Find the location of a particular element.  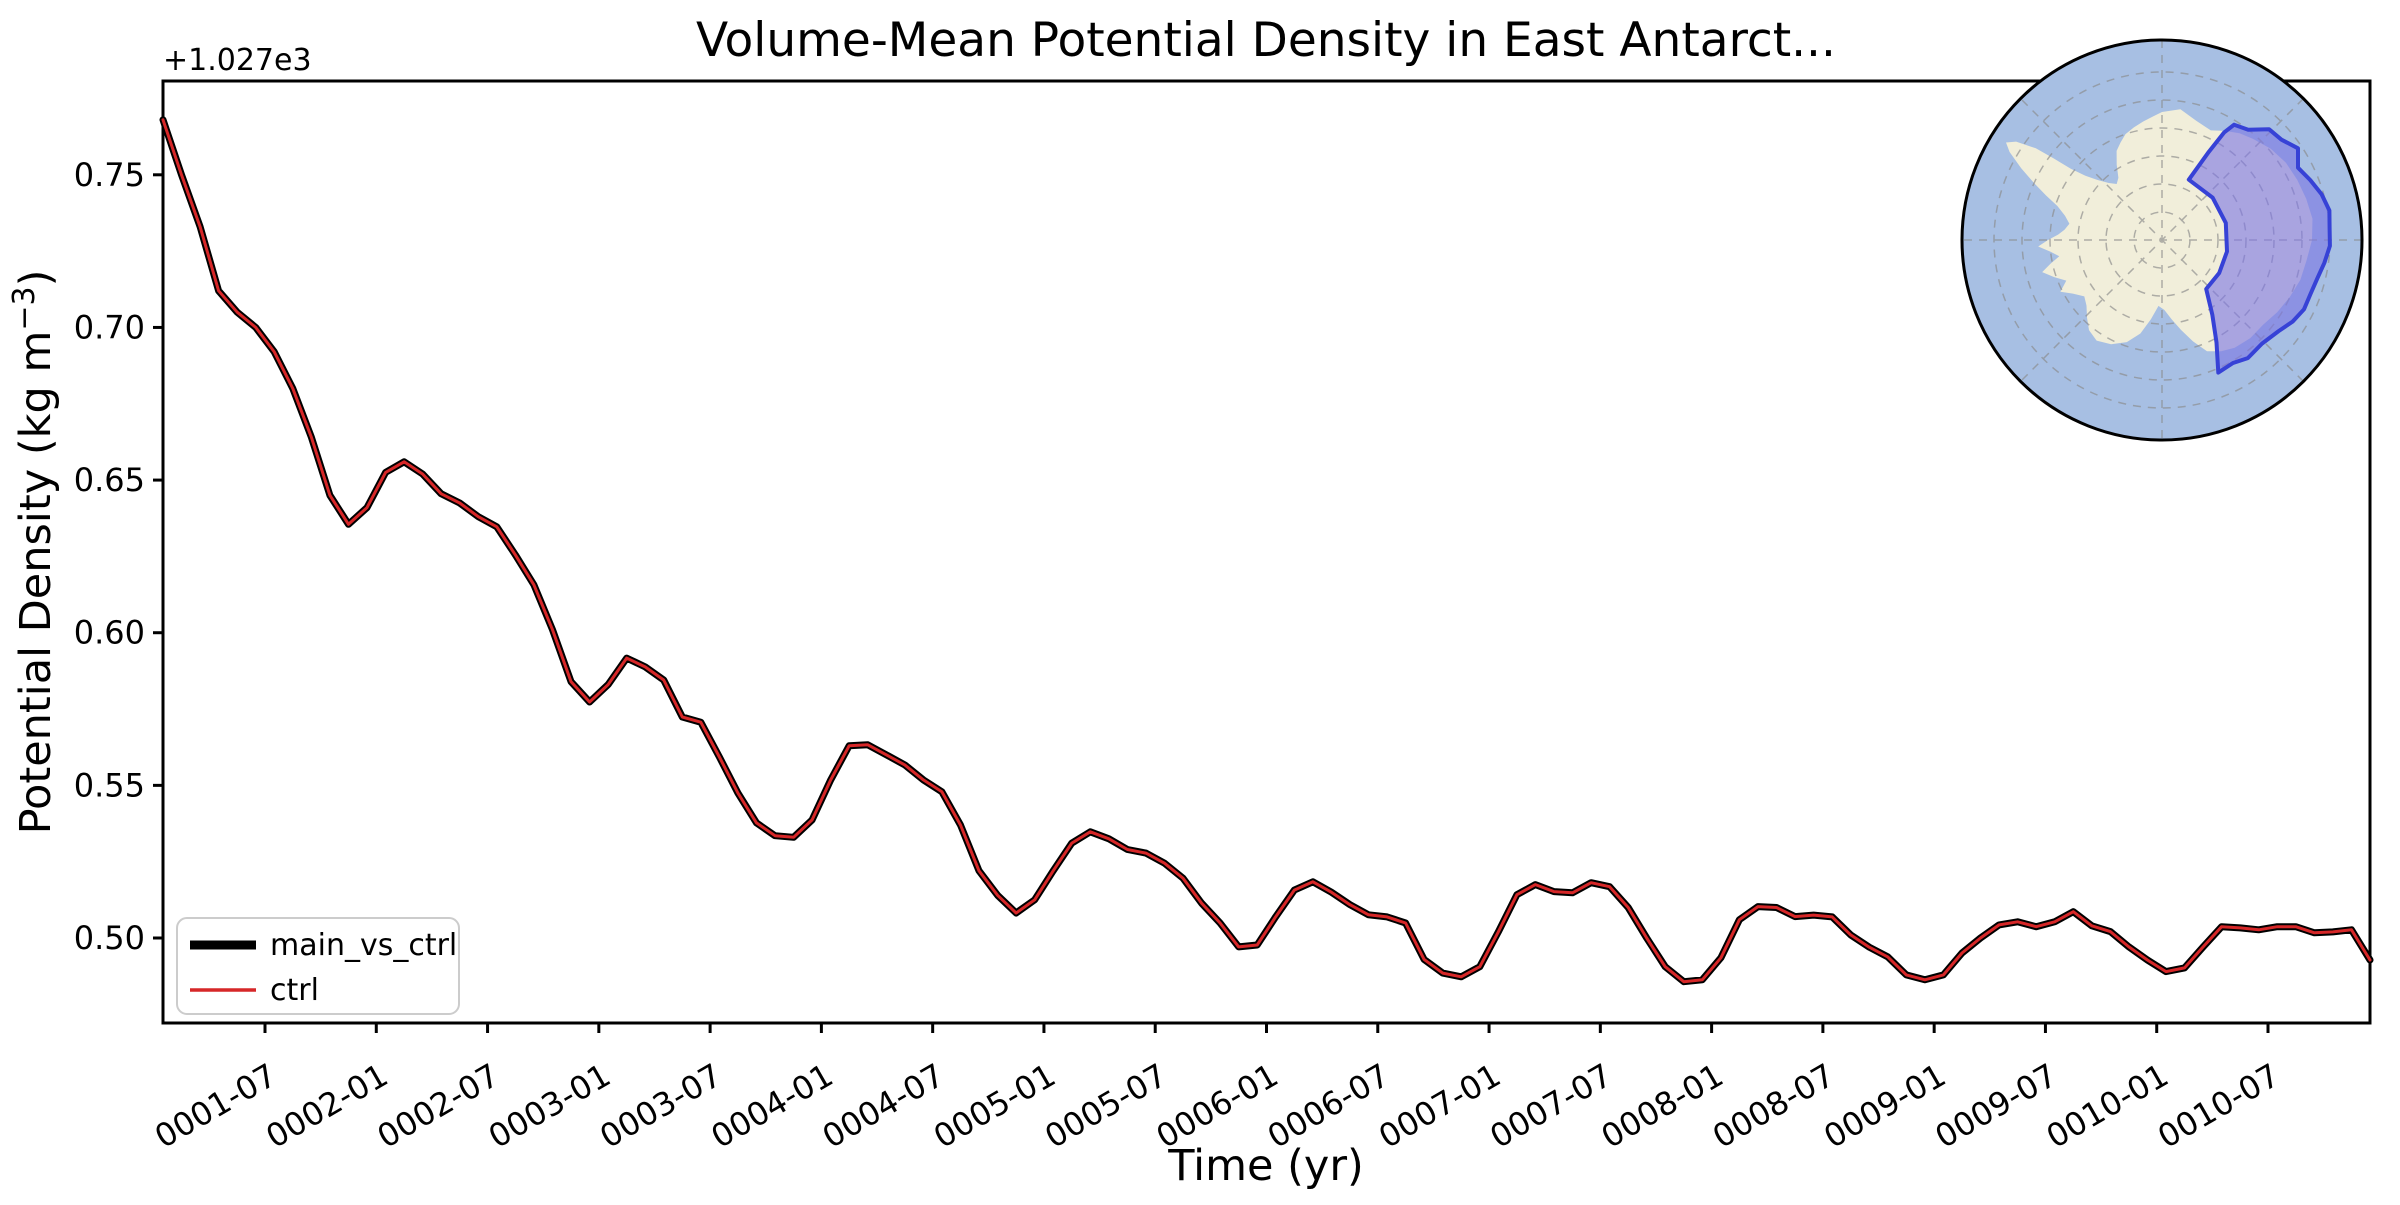

y-tick-label: 0.65 is located at coordinates (109, 480).